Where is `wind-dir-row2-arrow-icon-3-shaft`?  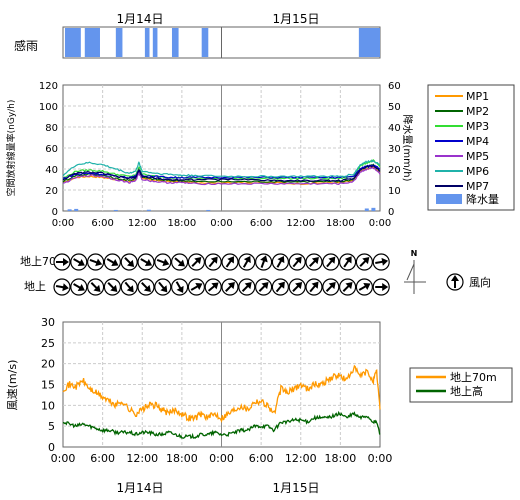 wind-dir-row2-arrow-icon-3-shaft is located at coordinates (111, 286).